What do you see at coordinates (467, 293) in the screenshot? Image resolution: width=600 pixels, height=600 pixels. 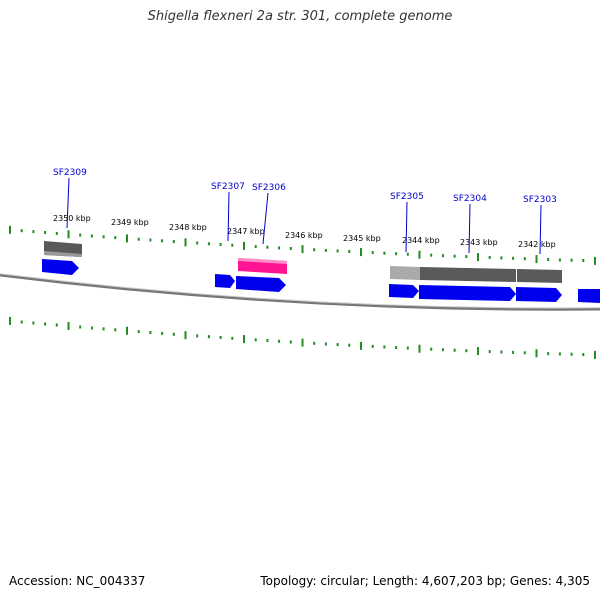 I see `gene-arrow-sf2304` at bounding box center [467, 293].